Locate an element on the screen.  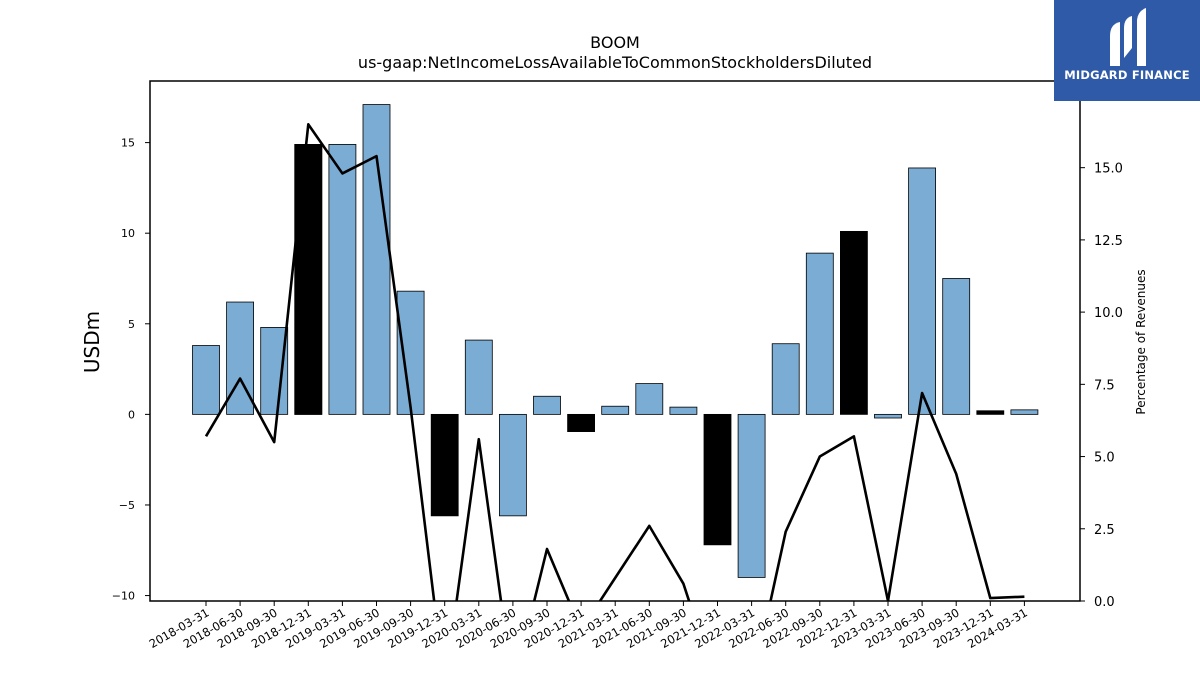
brand-logo-text: MIDGARD FINANCE is located at coordinates (1127, 75).